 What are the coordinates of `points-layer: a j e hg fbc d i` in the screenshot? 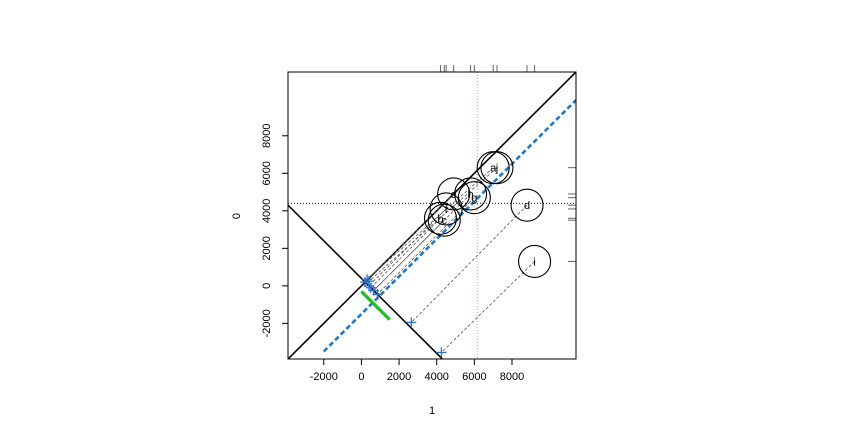 It's located at (456, 254).